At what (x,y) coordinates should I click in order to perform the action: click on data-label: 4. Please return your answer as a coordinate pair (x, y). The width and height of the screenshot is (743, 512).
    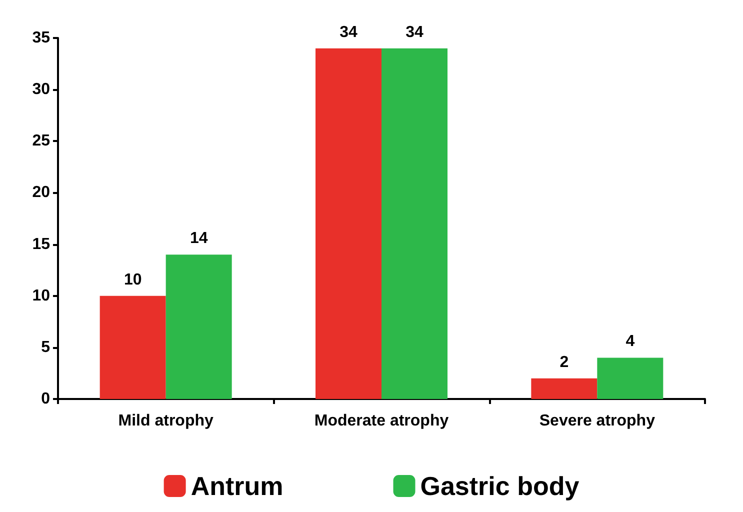
    Looking at the image, I should click on (630, 341).